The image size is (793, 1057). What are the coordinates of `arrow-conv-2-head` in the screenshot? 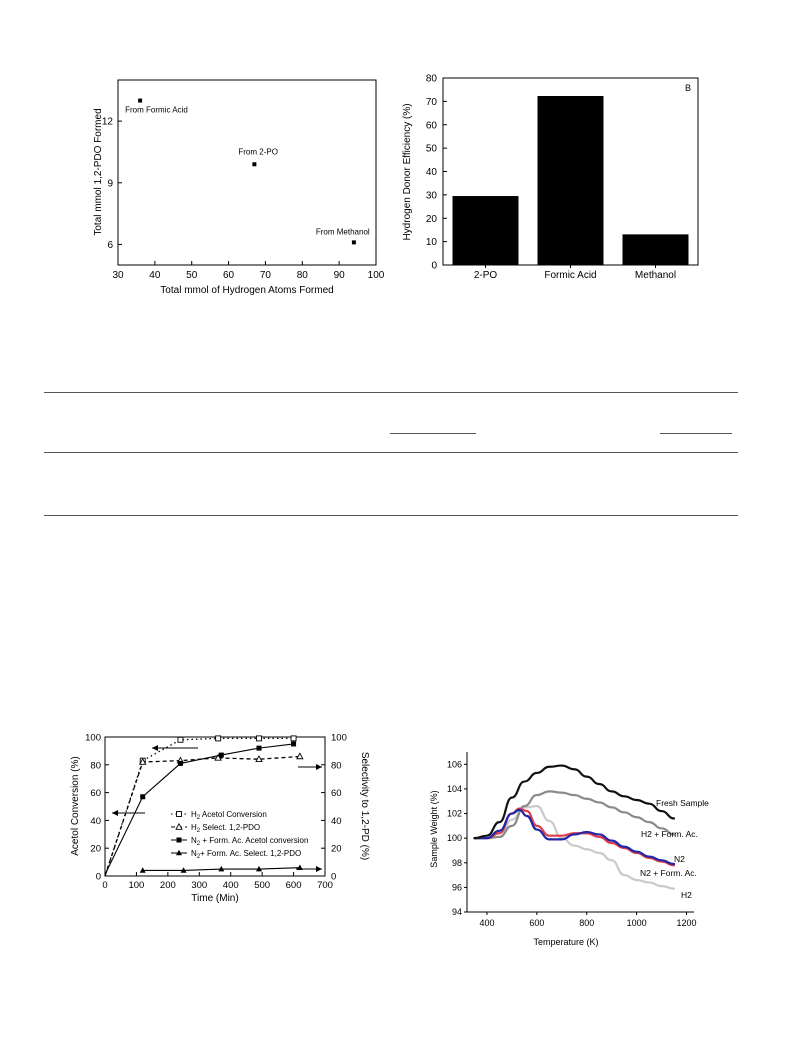 It's located at (115, 813).